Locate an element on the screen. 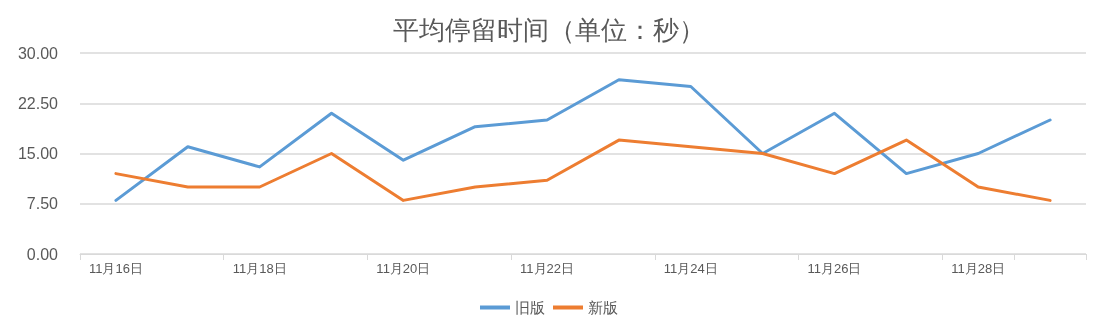  y-tick-label: 30.00 is located at coordinates (38, 53).